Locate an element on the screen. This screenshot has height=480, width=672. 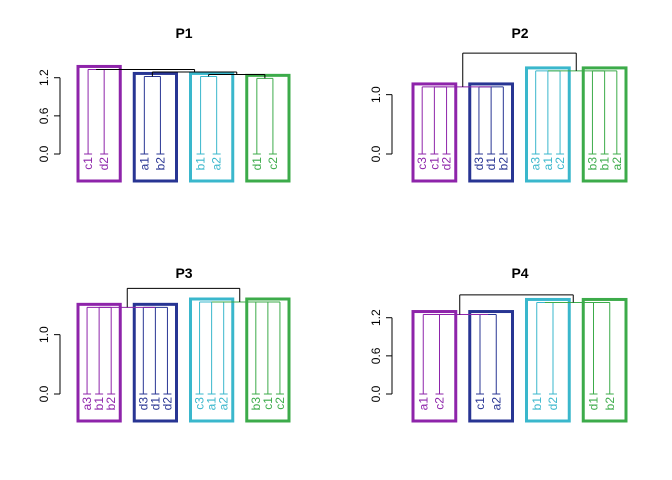
panel-1-y-tick-label: 0.6 is located at coordinates (44, 115).